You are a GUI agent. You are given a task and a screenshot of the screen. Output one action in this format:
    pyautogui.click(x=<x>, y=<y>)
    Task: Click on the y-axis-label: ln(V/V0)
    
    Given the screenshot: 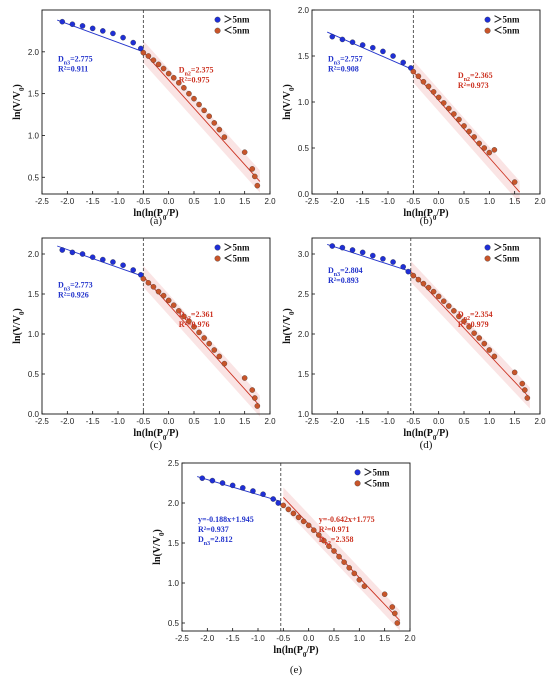 What is the action you would take?
    pyautogui.click(x=19, y=102)
    